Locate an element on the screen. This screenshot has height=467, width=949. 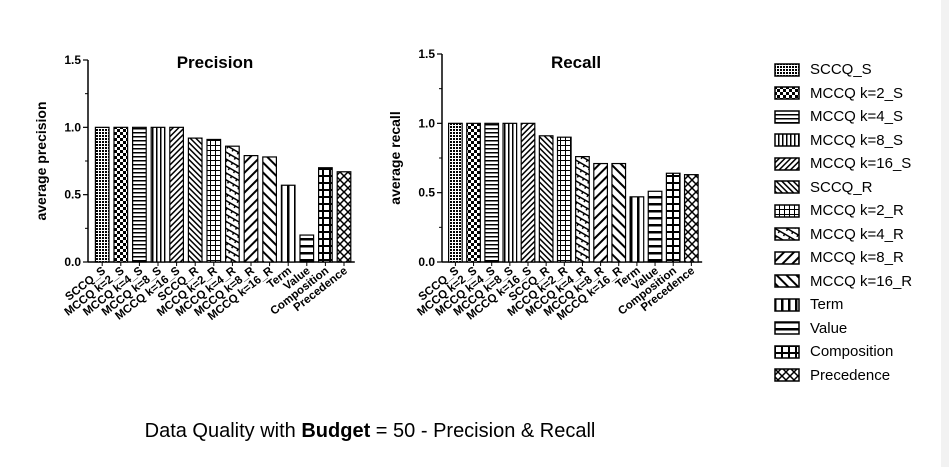
y-axis-label: average recall is located at coordinates (395, 157).